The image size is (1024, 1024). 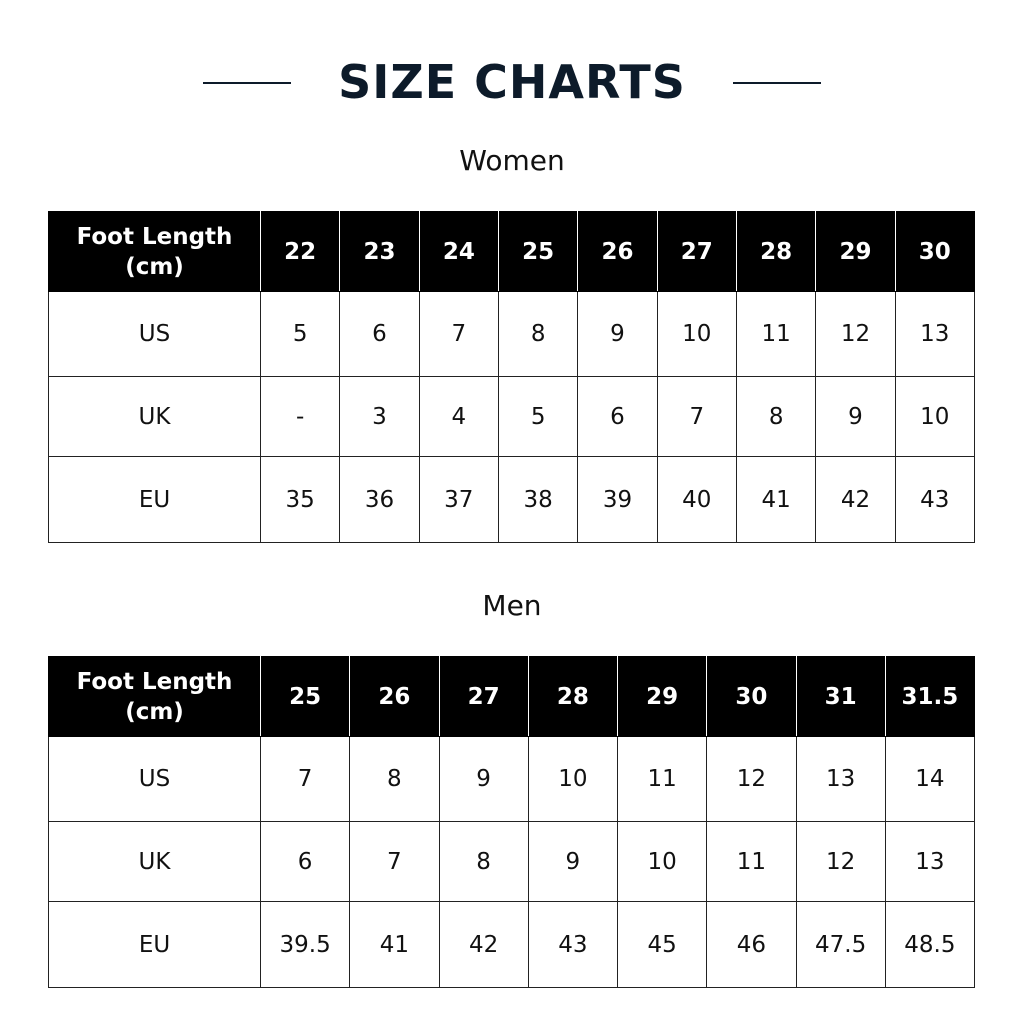 I want to click on size-cell: 38, so click(x=538, y=499).